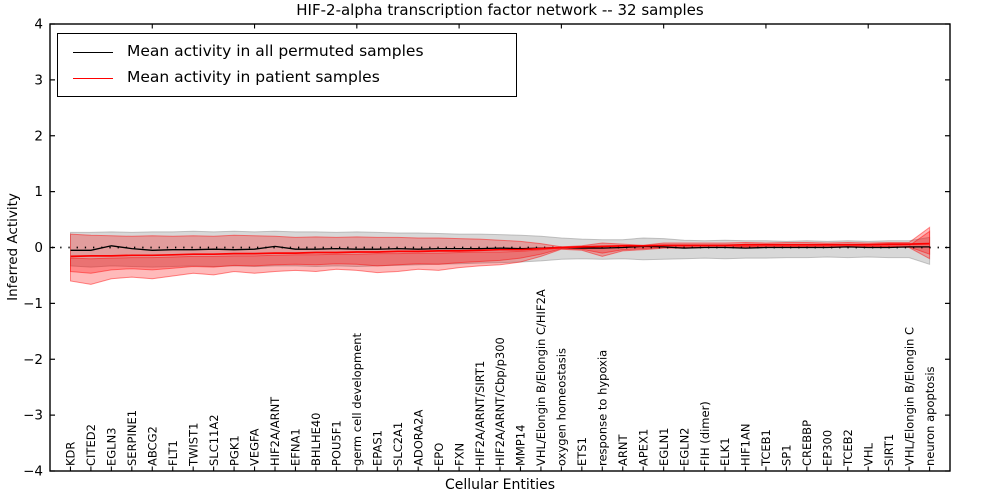  I want to click on x-tick-label: BHLHE40, so click(316, 440).